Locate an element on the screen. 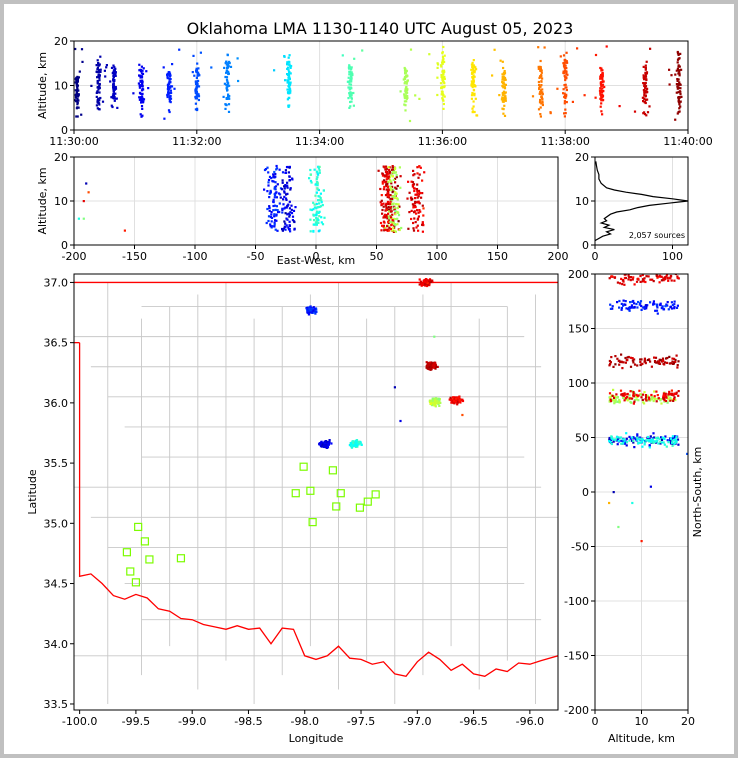 This screenshot has width=738, height=758. altitude-histogram-x-tick-label: 100 is located at coordinates (672, 256).